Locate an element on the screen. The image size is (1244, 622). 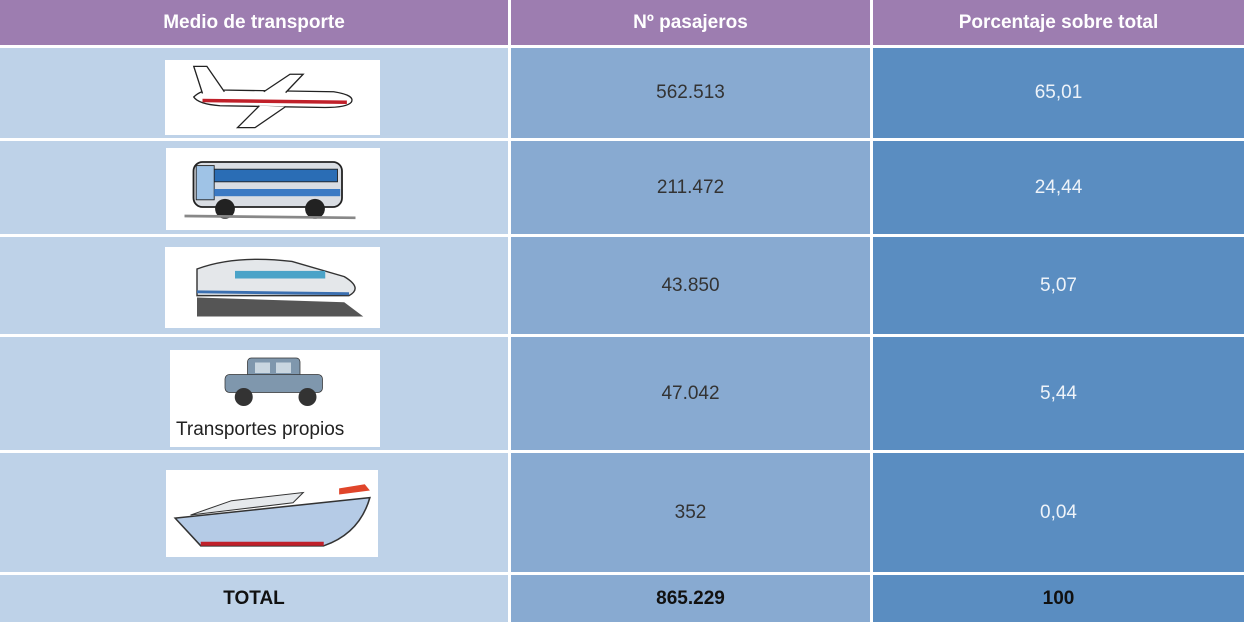
percent-cell: 0,04 is located at coordinates (1058, 512).